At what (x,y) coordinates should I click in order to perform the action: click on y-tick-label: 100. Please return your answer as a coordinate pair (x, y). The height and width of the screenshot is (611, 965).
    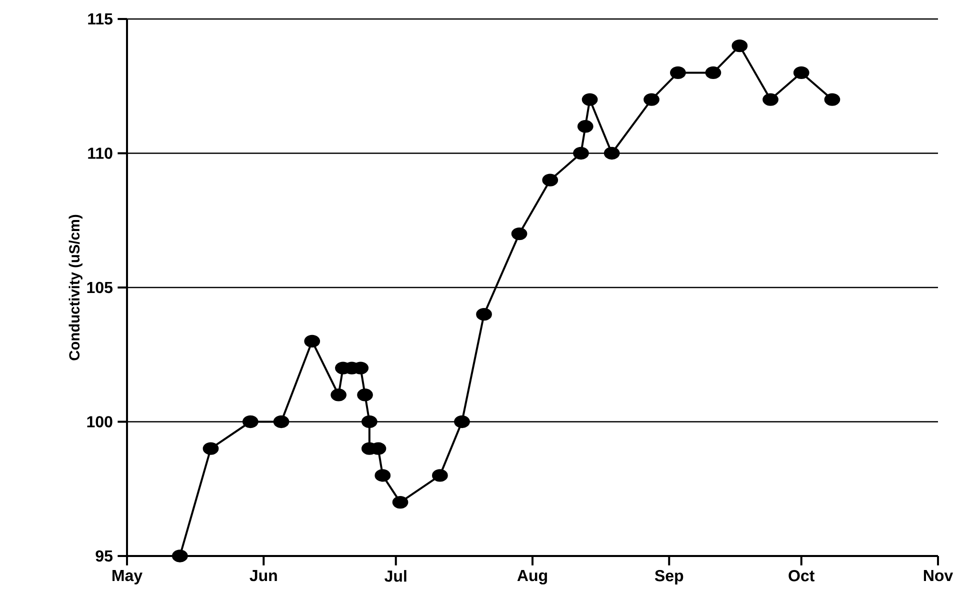
    Looking at the image, I should click on (99, 422).